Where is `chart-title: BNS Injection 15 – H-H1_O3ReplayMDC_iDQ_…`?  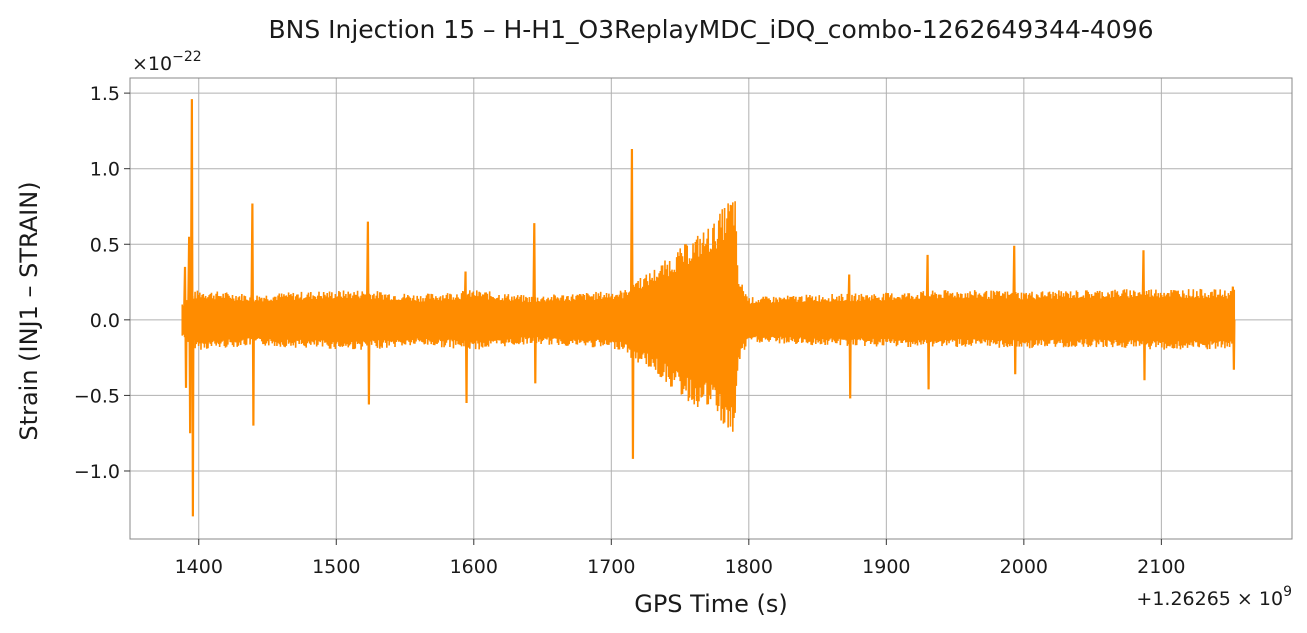 chart-title: BNS Injection 15 – H-H1_O3ReplayMDC_iDQ_… is located at coordinates (710, 29).